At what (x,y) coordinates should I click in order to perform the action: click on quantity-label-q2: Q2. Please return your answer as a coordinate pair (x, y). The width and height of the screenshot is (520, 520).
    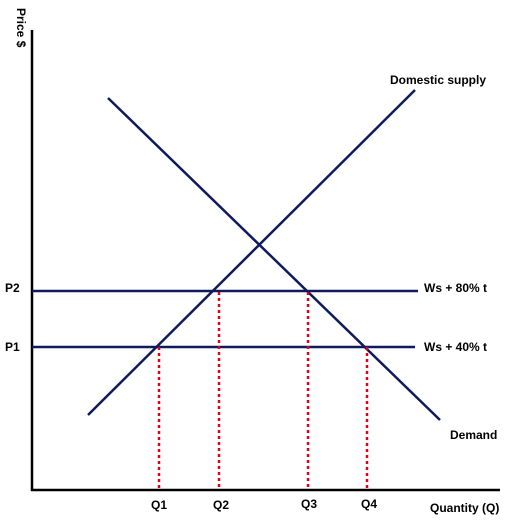
    Looking at the image, I should click on (221, 505).